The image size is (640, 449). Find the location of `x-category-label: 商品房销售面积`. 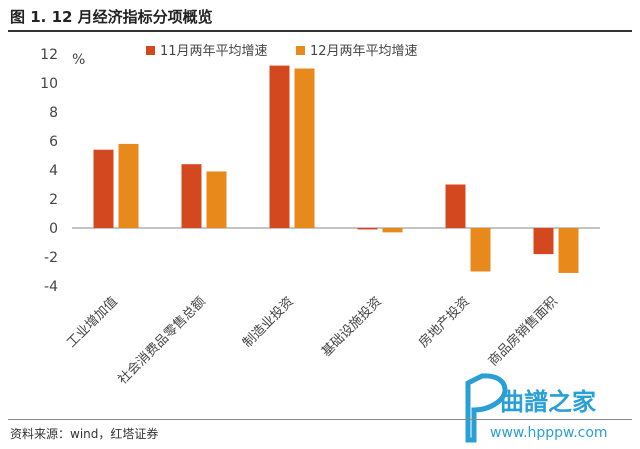

x-category-label: 商品房销售面积 is located at coordinates (523, 332).